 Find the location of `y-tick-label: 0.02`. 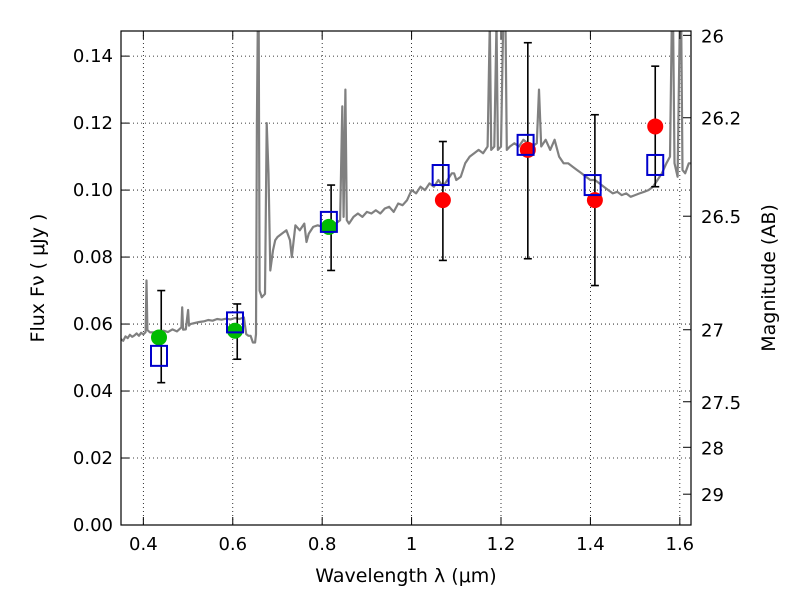

y-tick-label: 0.02 is located at coordinates (93, 458).